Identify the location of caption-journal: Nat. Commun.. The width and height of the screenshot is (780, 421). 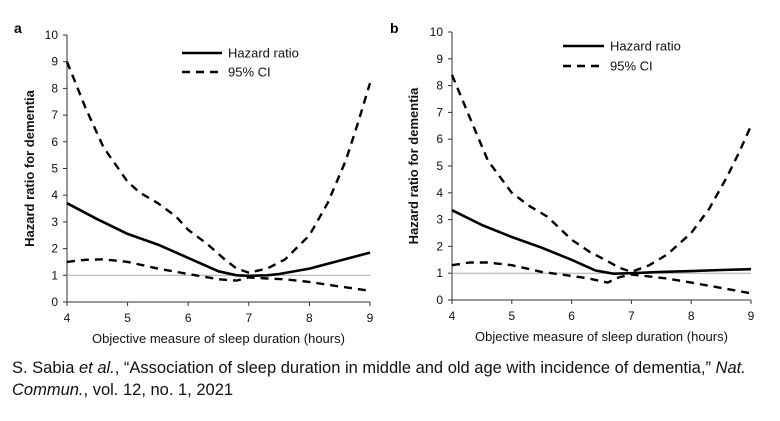
(379, 379).